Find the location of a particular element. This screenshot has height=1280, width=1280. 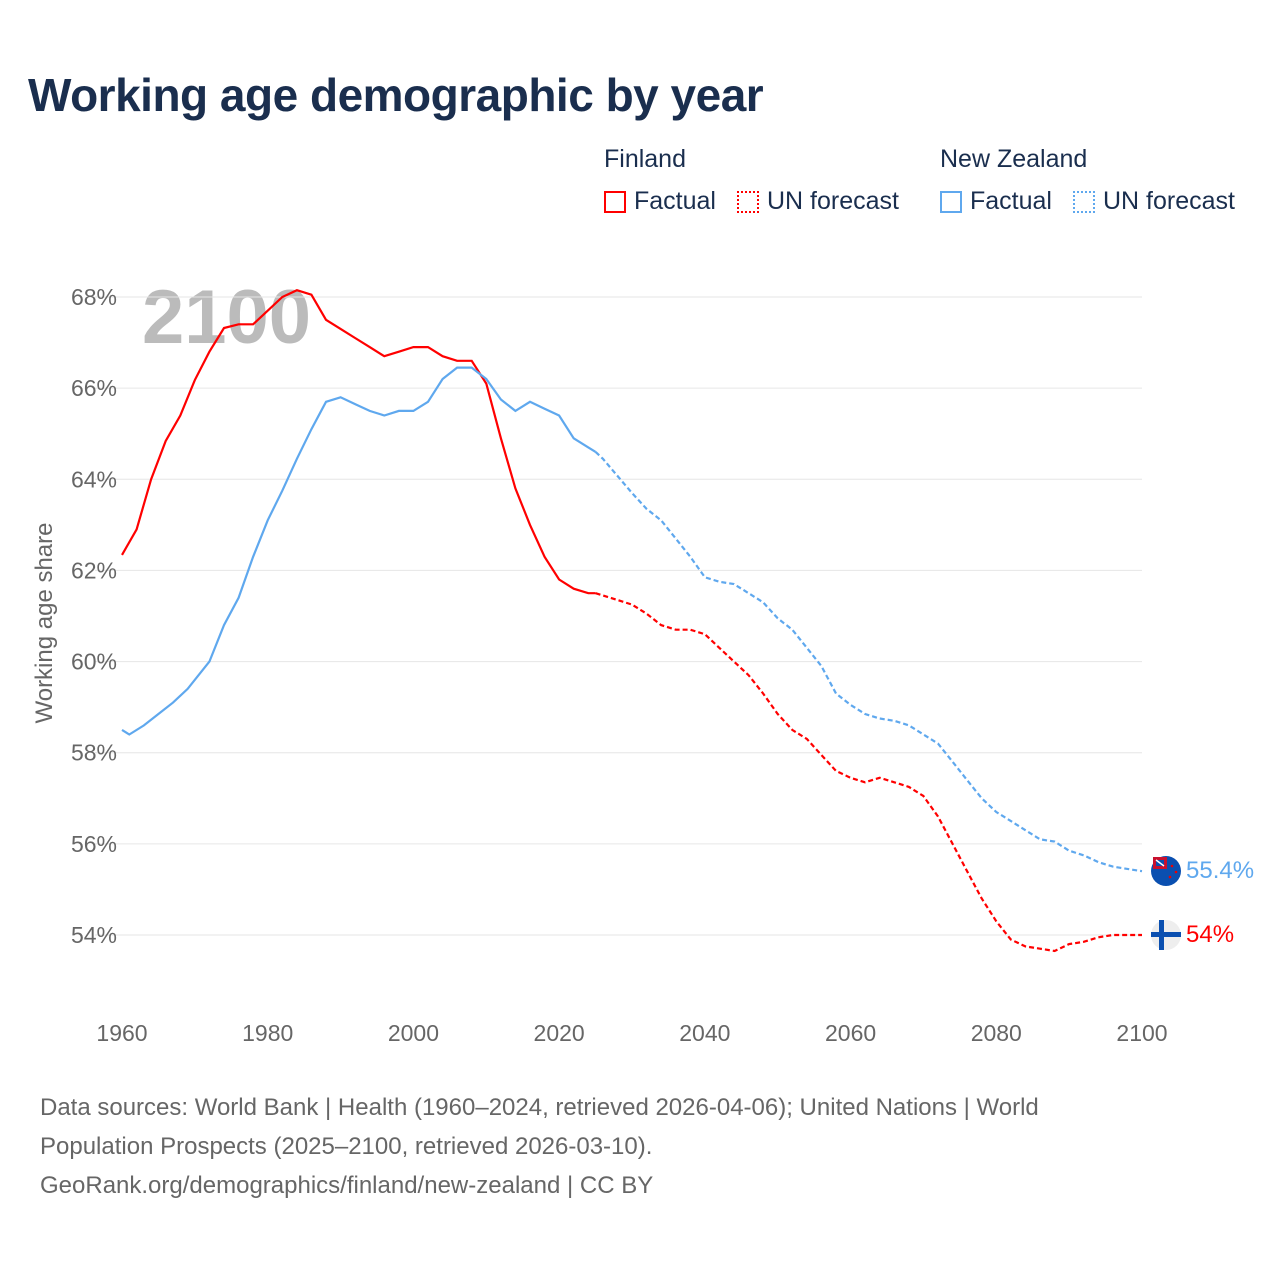

end-label-new-zealand: 55.4% is located at coordinates (1220, 870).